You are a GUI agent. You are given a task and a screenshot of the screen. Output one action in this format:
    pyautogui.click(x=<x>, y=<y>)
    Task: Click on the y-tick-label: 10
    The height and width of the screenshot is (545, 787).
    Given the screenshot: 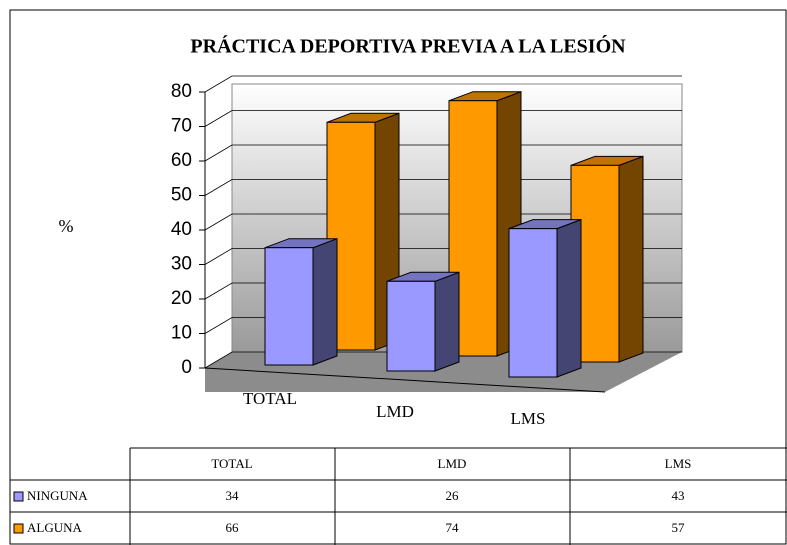 What is the action you would take?
    pyautogui.click(x=181, y=333)
    